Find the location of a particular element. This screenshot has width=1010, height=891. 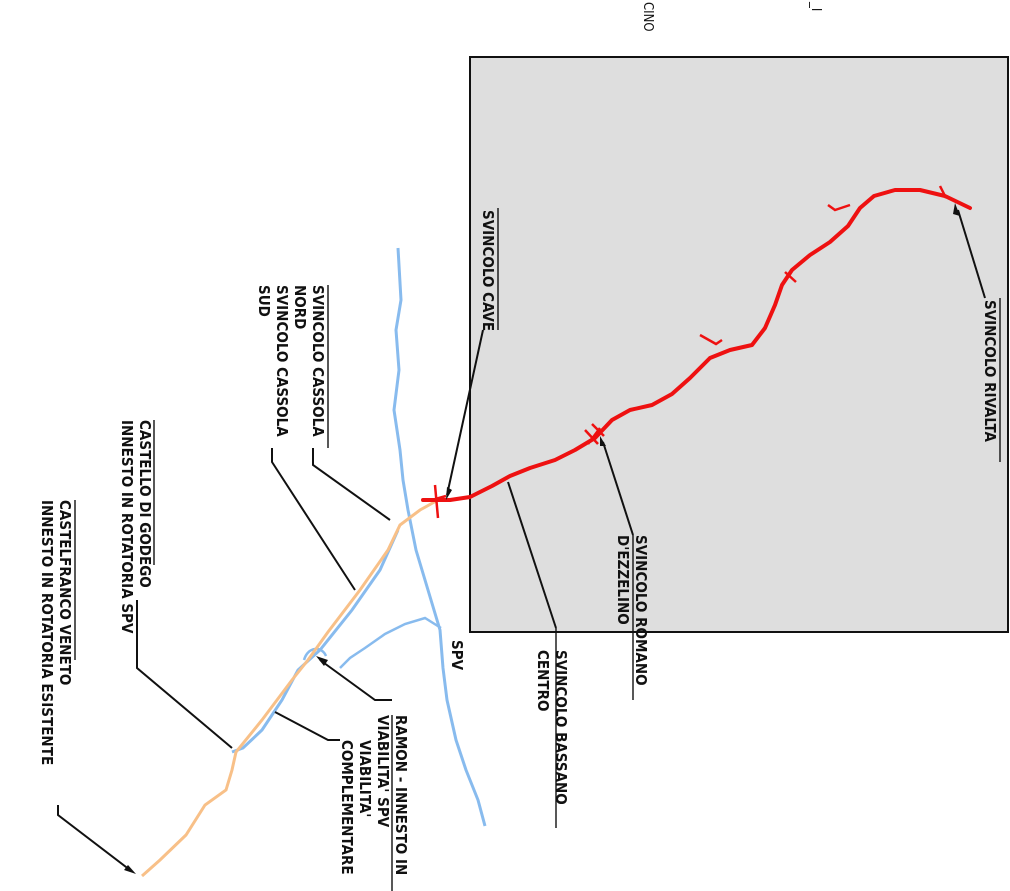

label-text-line1: CASTELFRANCO VENETO is located at coordinates (65, 592).